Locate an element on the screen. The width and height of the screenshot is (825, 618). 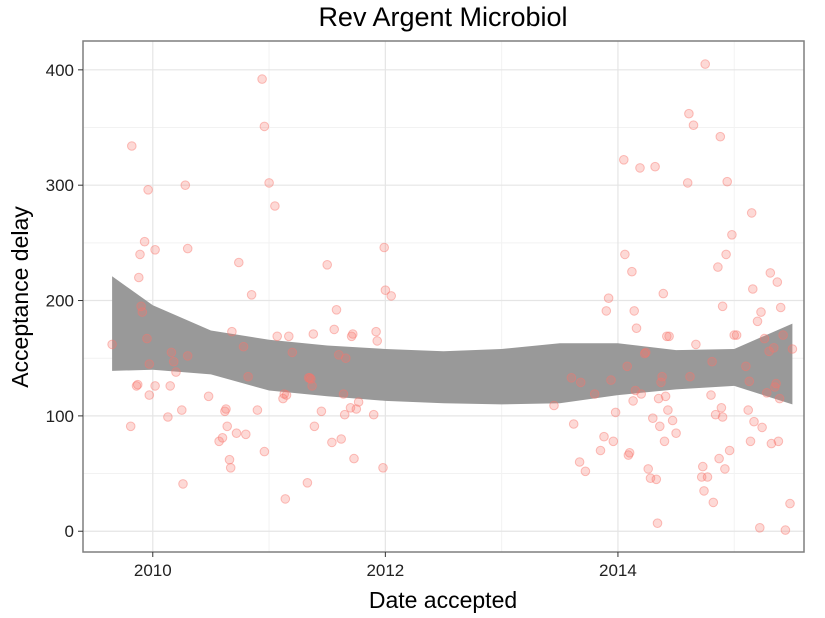
y-axis-title: Acceptance delay is located at coordinates (20, 297).